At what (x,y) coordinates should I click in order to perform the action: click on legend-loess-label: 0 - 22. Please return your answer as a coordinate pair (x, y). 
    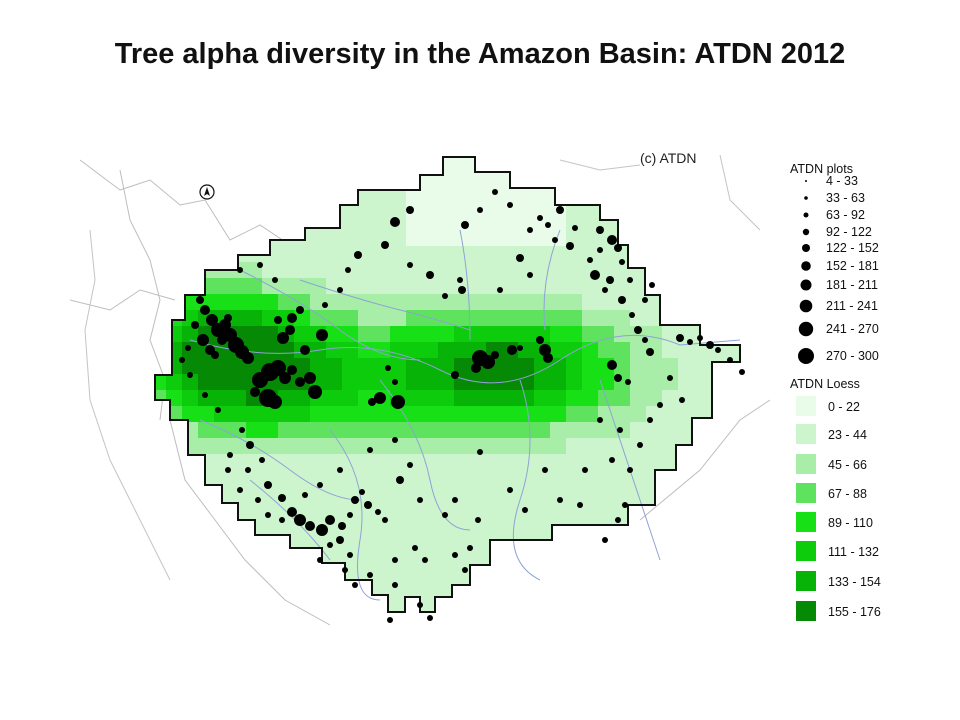
    Looking at the image, I should click on (844, 407).